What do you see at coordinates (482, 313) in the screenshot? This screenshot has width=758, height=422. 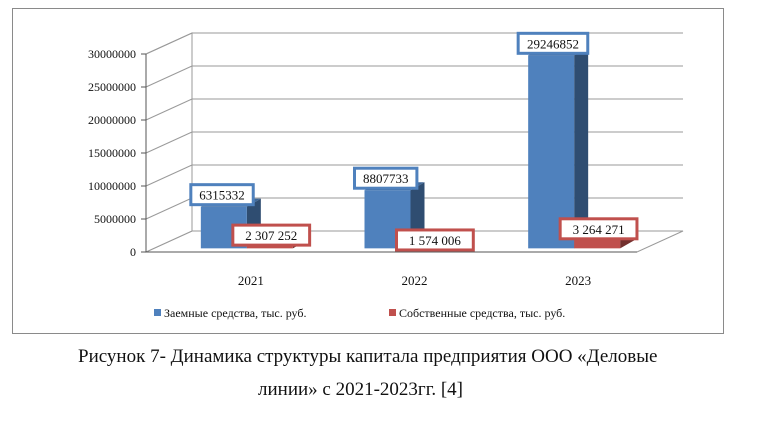 I see `legend-label: Собственные средства, тыс. руб.` at bounding box center [482, 313].